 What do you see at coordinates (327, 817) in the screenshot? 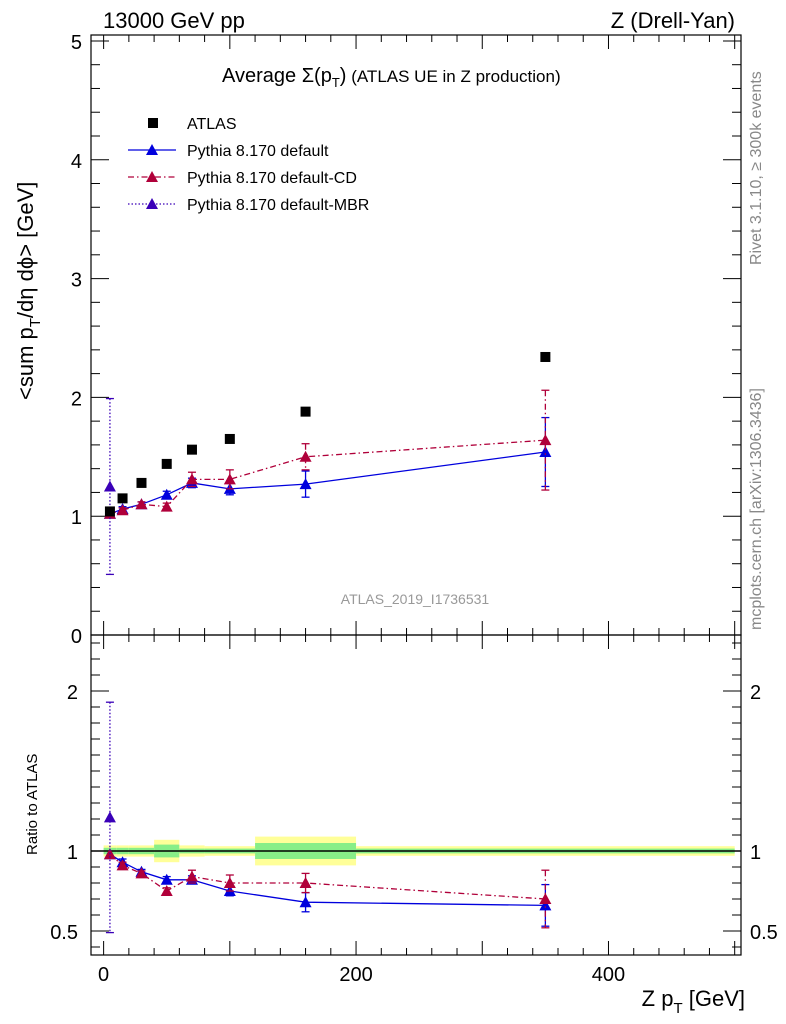
I see `ratio-plot-series` at bounding box center [327, 817].